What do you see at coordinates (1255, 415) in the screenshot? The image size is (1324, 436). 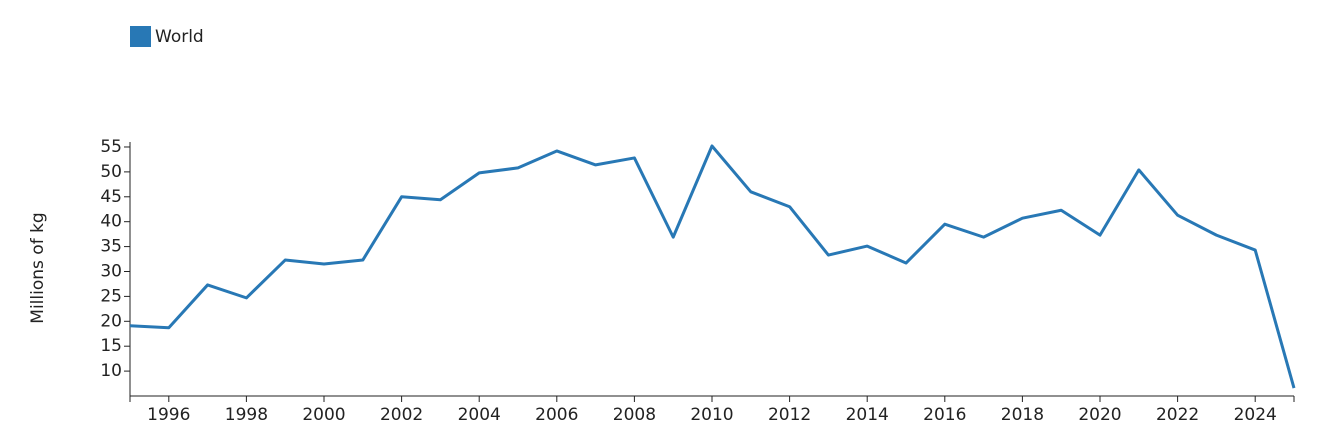 I see `x-tick-label: 2024` at bounding box center [1255, 415].